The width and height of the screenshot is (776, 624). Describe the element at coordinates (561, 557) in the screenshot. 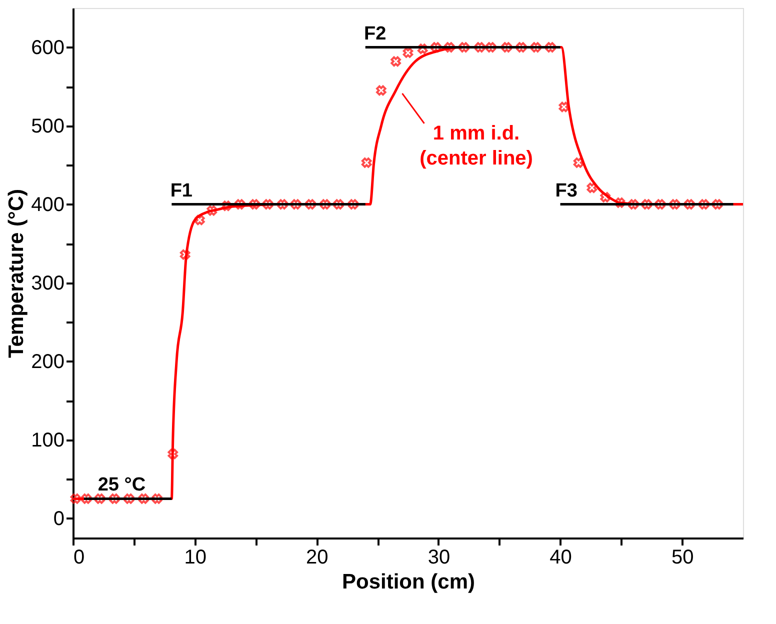

I see `x-tick-label: 40` at that location.